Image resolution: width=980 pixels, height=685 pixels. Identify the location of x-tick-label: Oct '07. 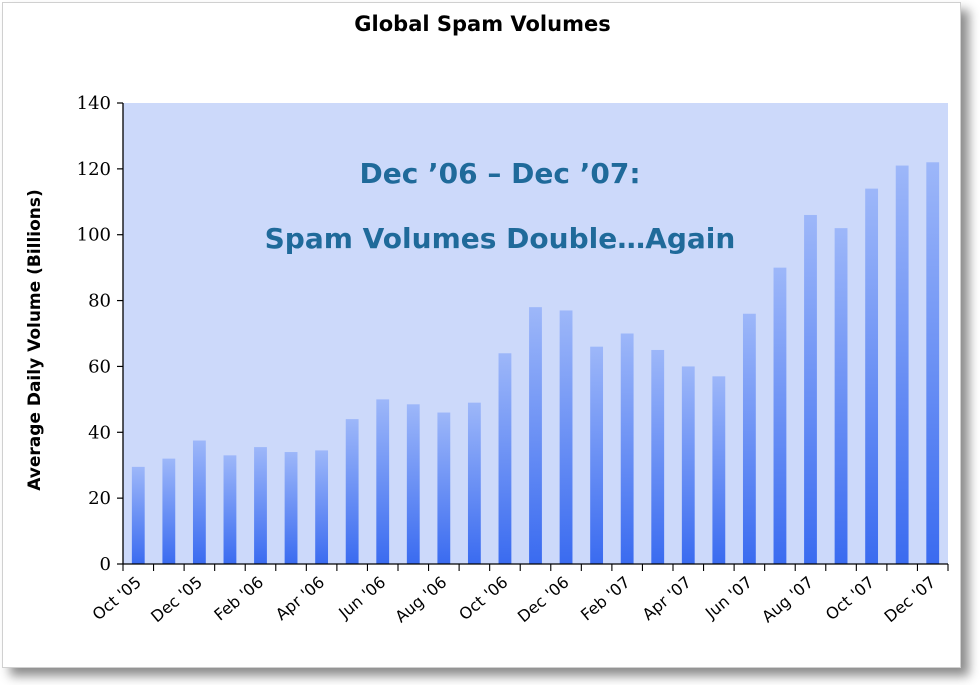
(850, 599).